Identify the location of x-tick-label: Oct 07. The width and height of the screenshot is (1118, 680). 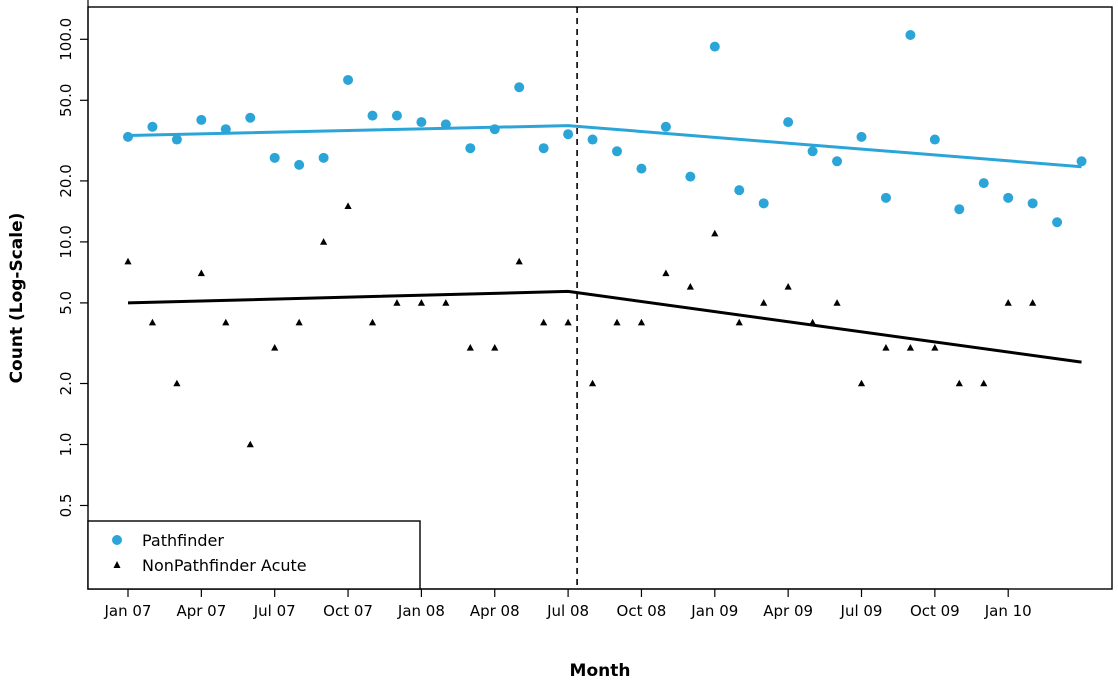
(348, 611).